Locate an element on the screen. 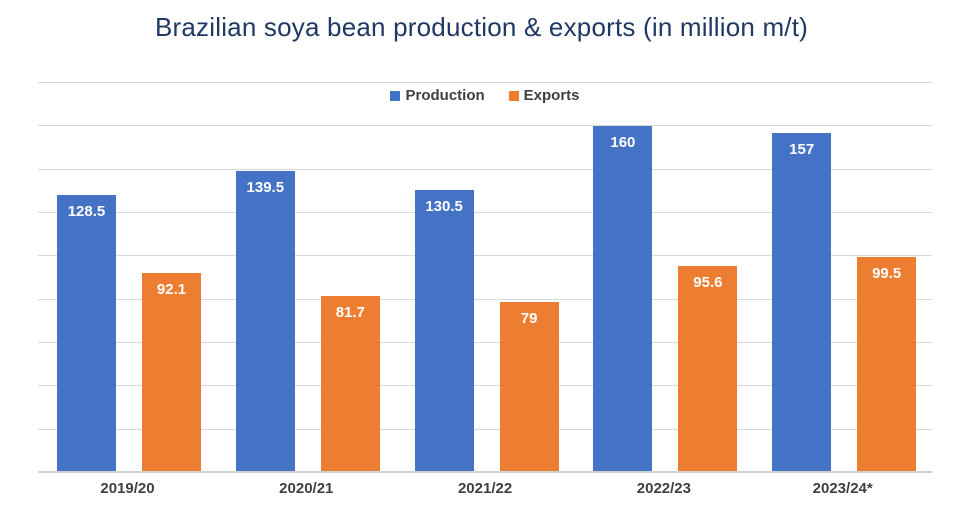 Image resolution: width=963 pixels, height=505 pixels. legend-label-production: Production is located at coordinates (445, 95).